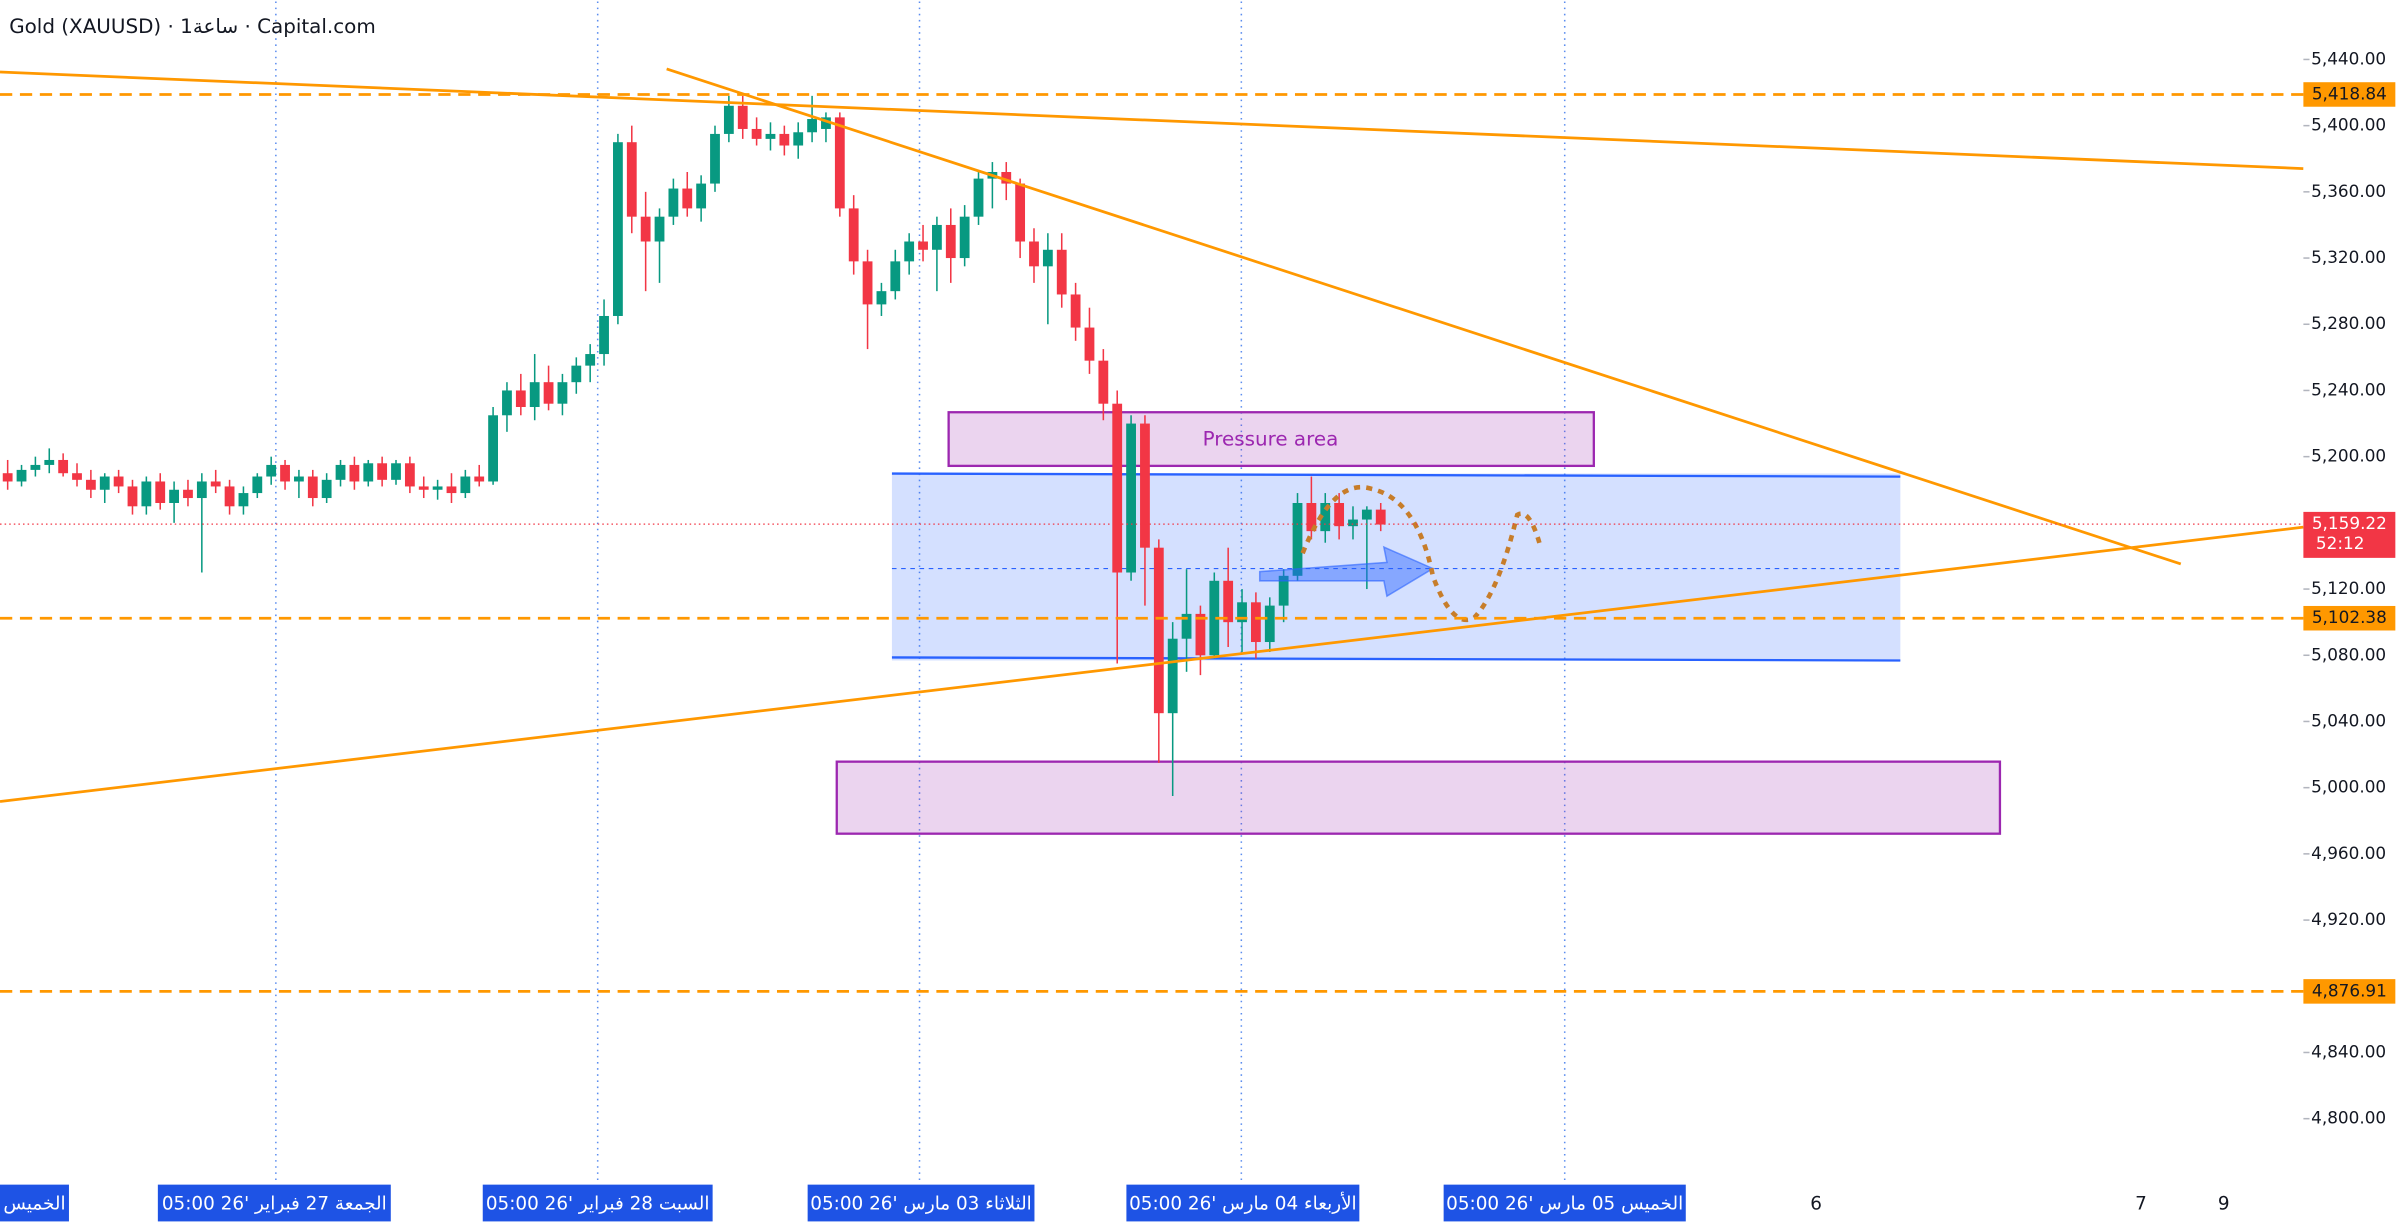 The image size is (2403, 1230). Describe the element at coordinates (1396, 567) in the screenshot. I see `range-box` at that location.